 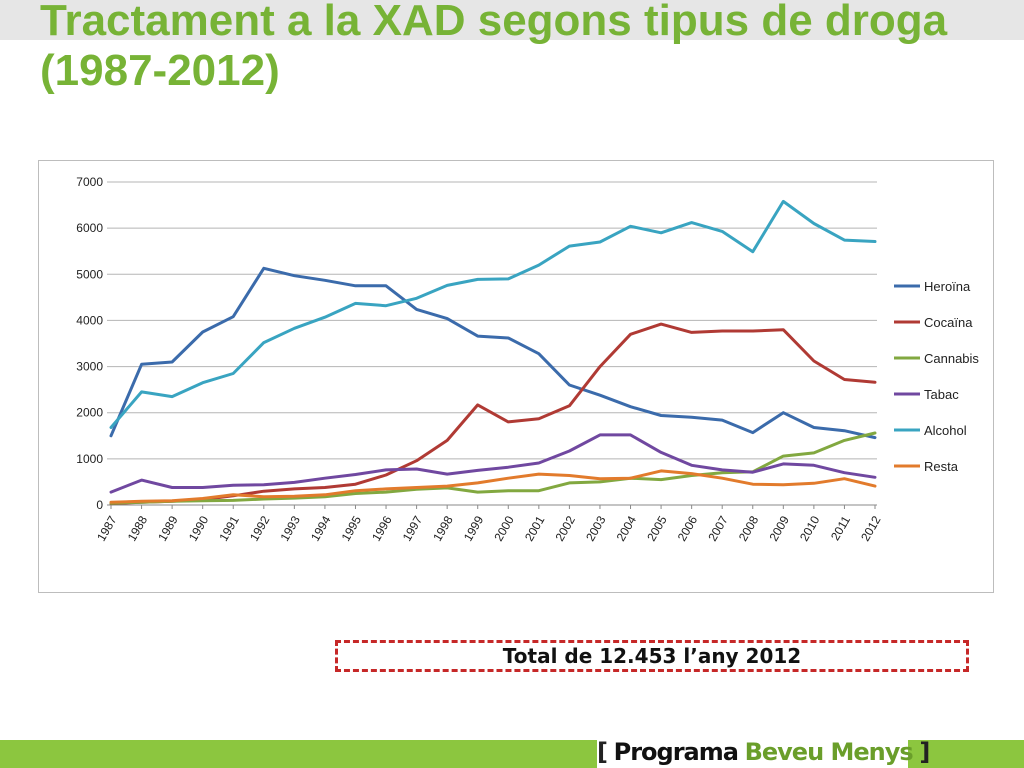 I want to click on x-tick-label: 2005, so click(x=657, y=528).